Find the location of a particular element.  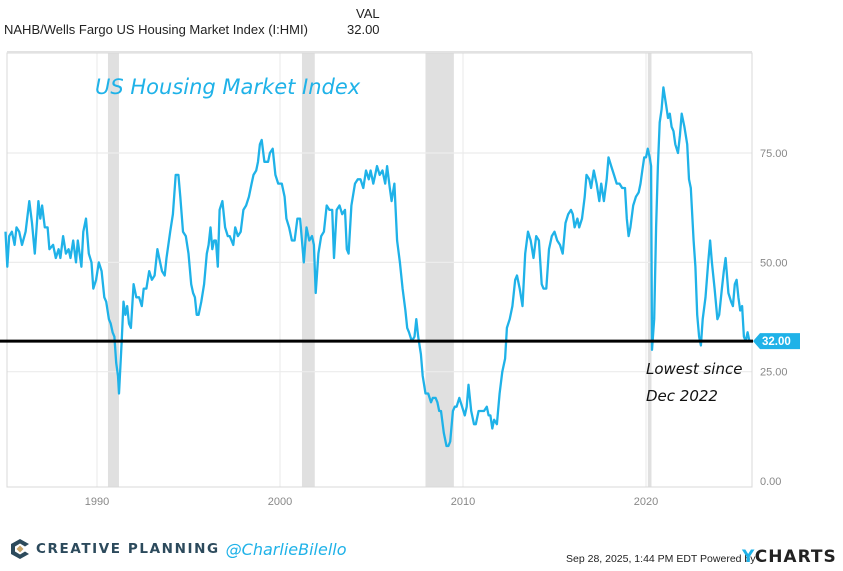

creative-planning-logo: CREATIVE PLANNING @CharlieBilello is located at coordinates (178, 549).